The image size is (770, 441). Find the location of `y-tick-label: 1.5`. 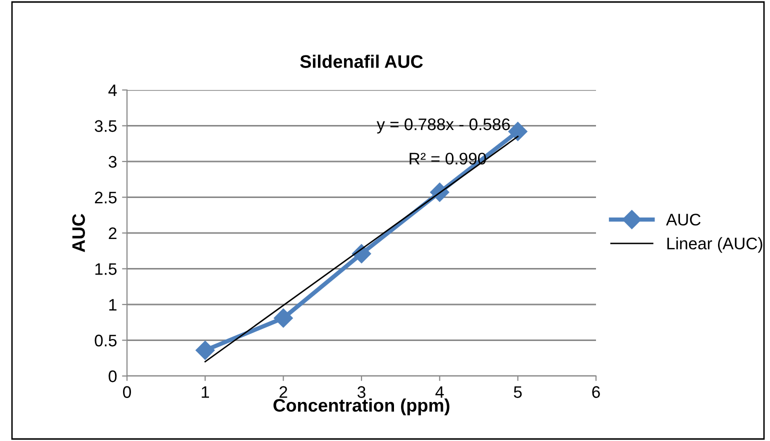

y-tick-label: 1.5 is located at coordinates (106, 269).